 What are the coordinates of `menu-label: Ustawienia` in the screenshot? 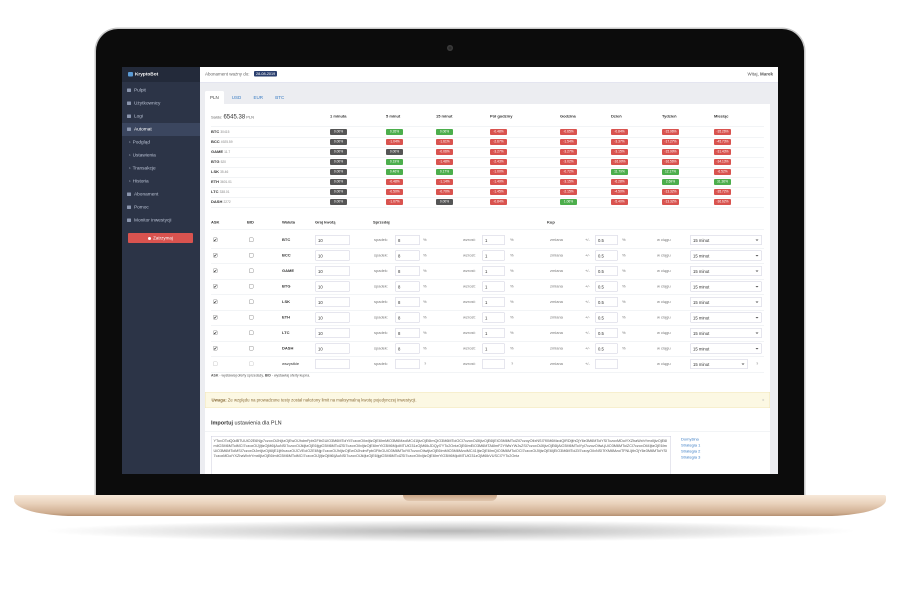 It's located at (144, 155).